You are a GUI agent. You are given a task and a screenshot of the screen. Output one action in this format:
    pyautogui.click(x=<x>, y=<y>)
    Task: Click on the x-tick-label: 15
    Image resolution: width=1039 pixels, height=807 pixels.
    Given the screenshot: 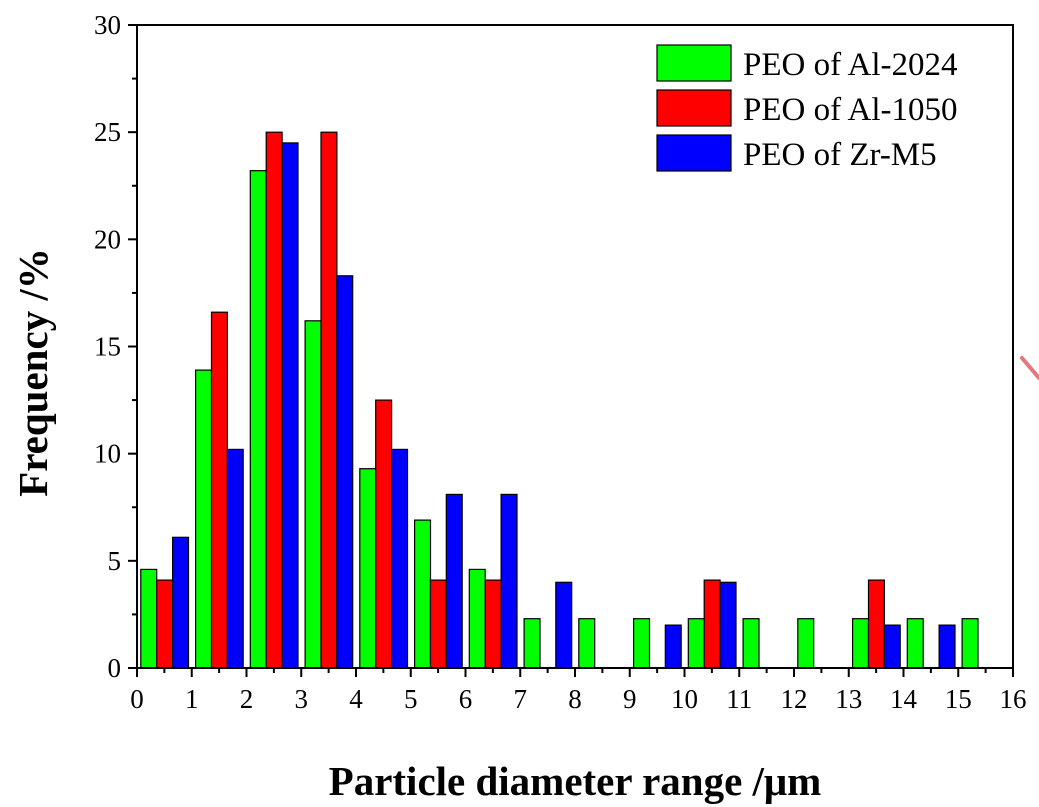 What is the action you would take?
    pyautogui.click(x=958, y=699)
    